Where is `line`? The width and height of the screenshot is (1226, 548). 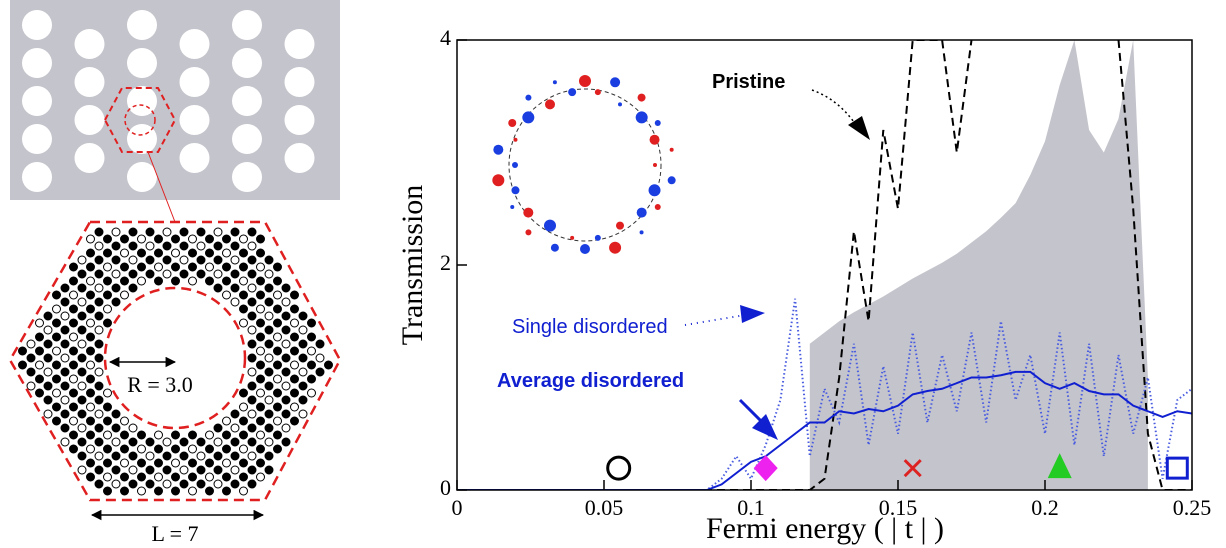 line is located at coordinates (824, 430).